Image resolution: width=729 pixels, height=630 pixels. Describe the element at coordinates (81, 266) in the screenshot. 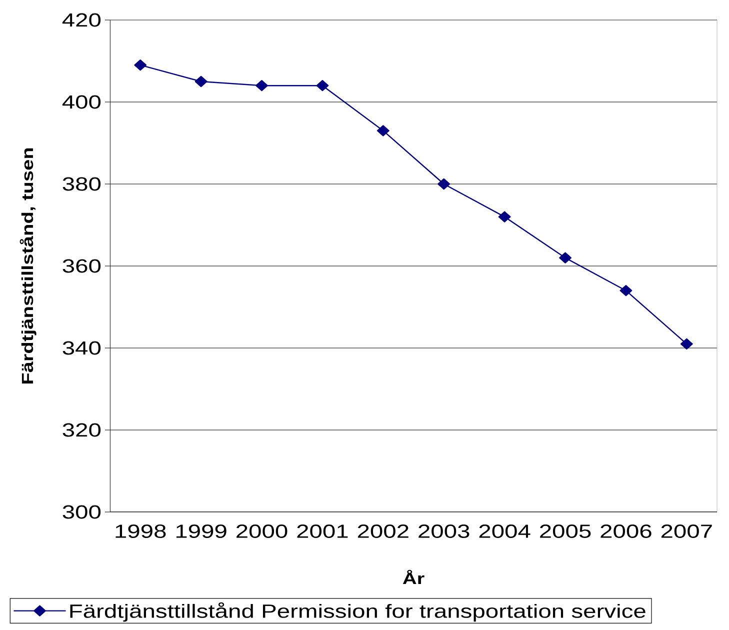

I see `y-tick-label: 360` at that location.